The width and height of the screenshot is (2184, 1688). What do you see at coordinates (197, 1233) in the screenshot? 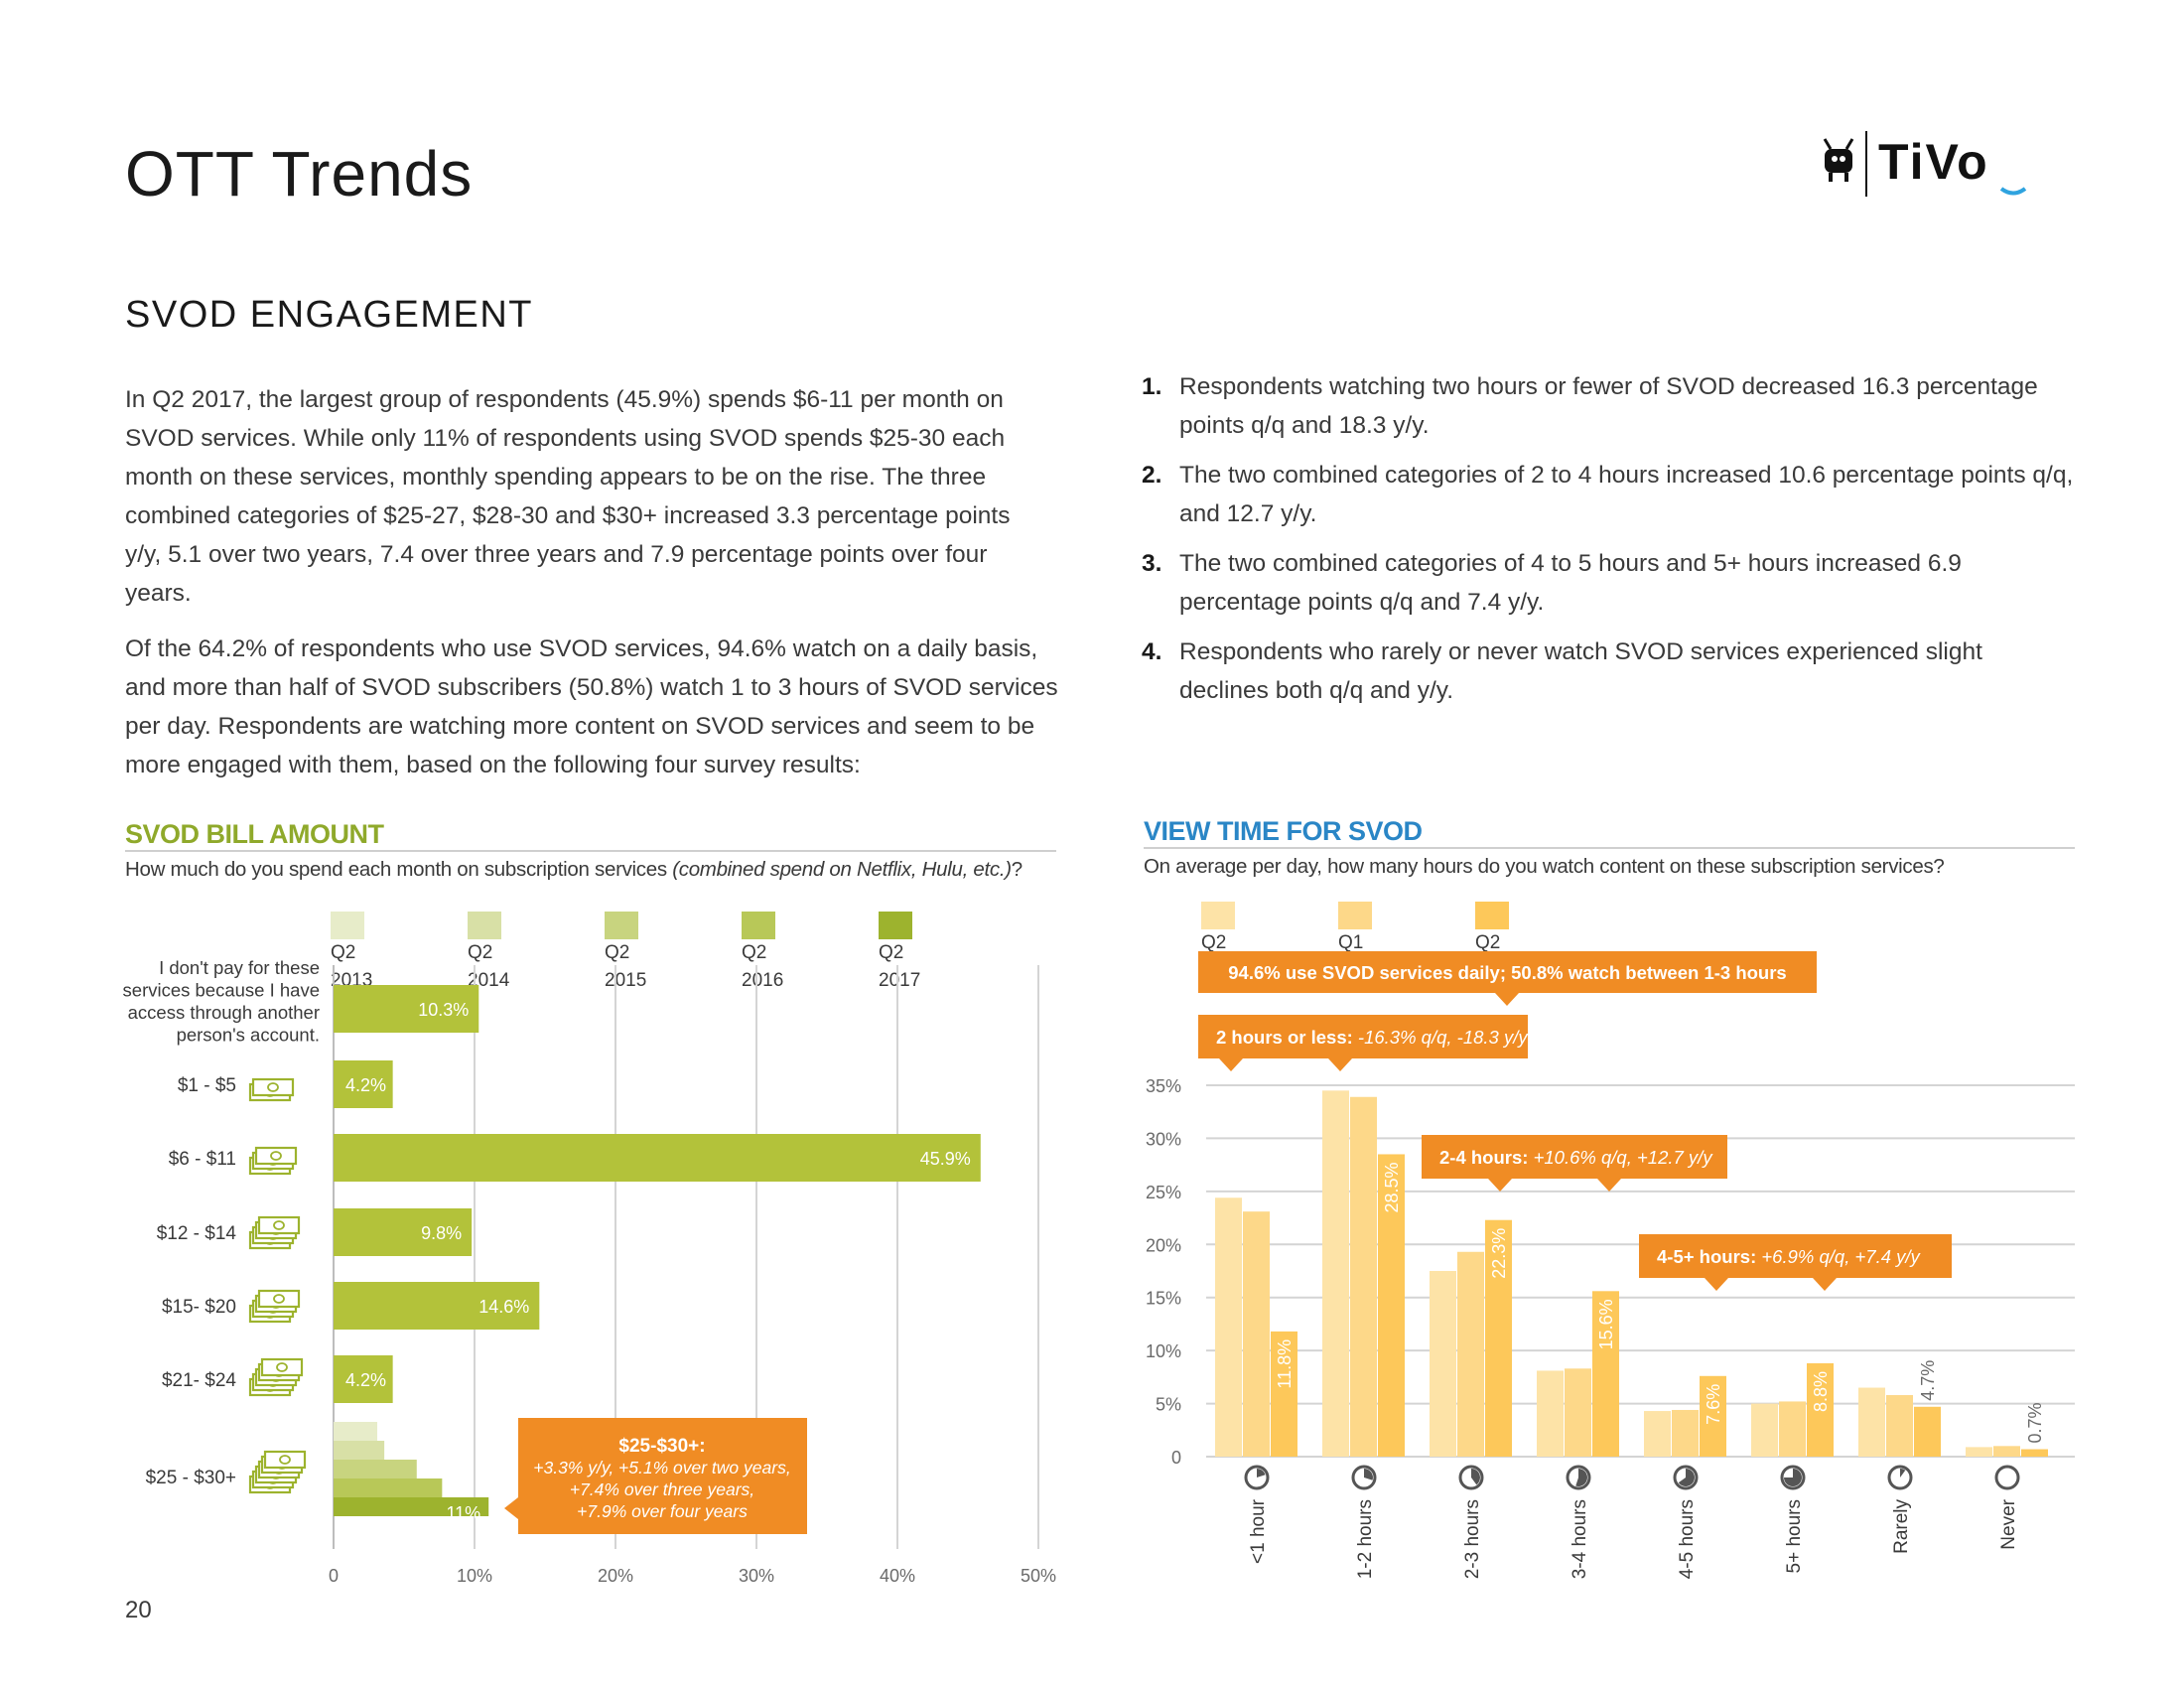
I see `bill-category-label: $12 - $14` at bounding box center [197, 1233].